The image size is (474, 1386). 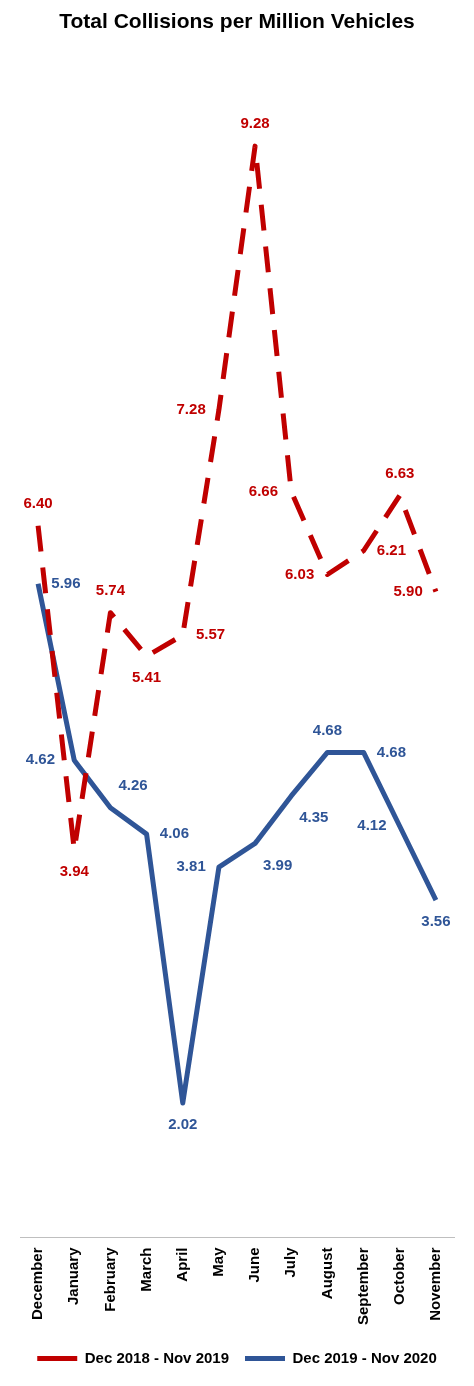 I want to click on x-tick-label: December, so click(x=37, y=1284).